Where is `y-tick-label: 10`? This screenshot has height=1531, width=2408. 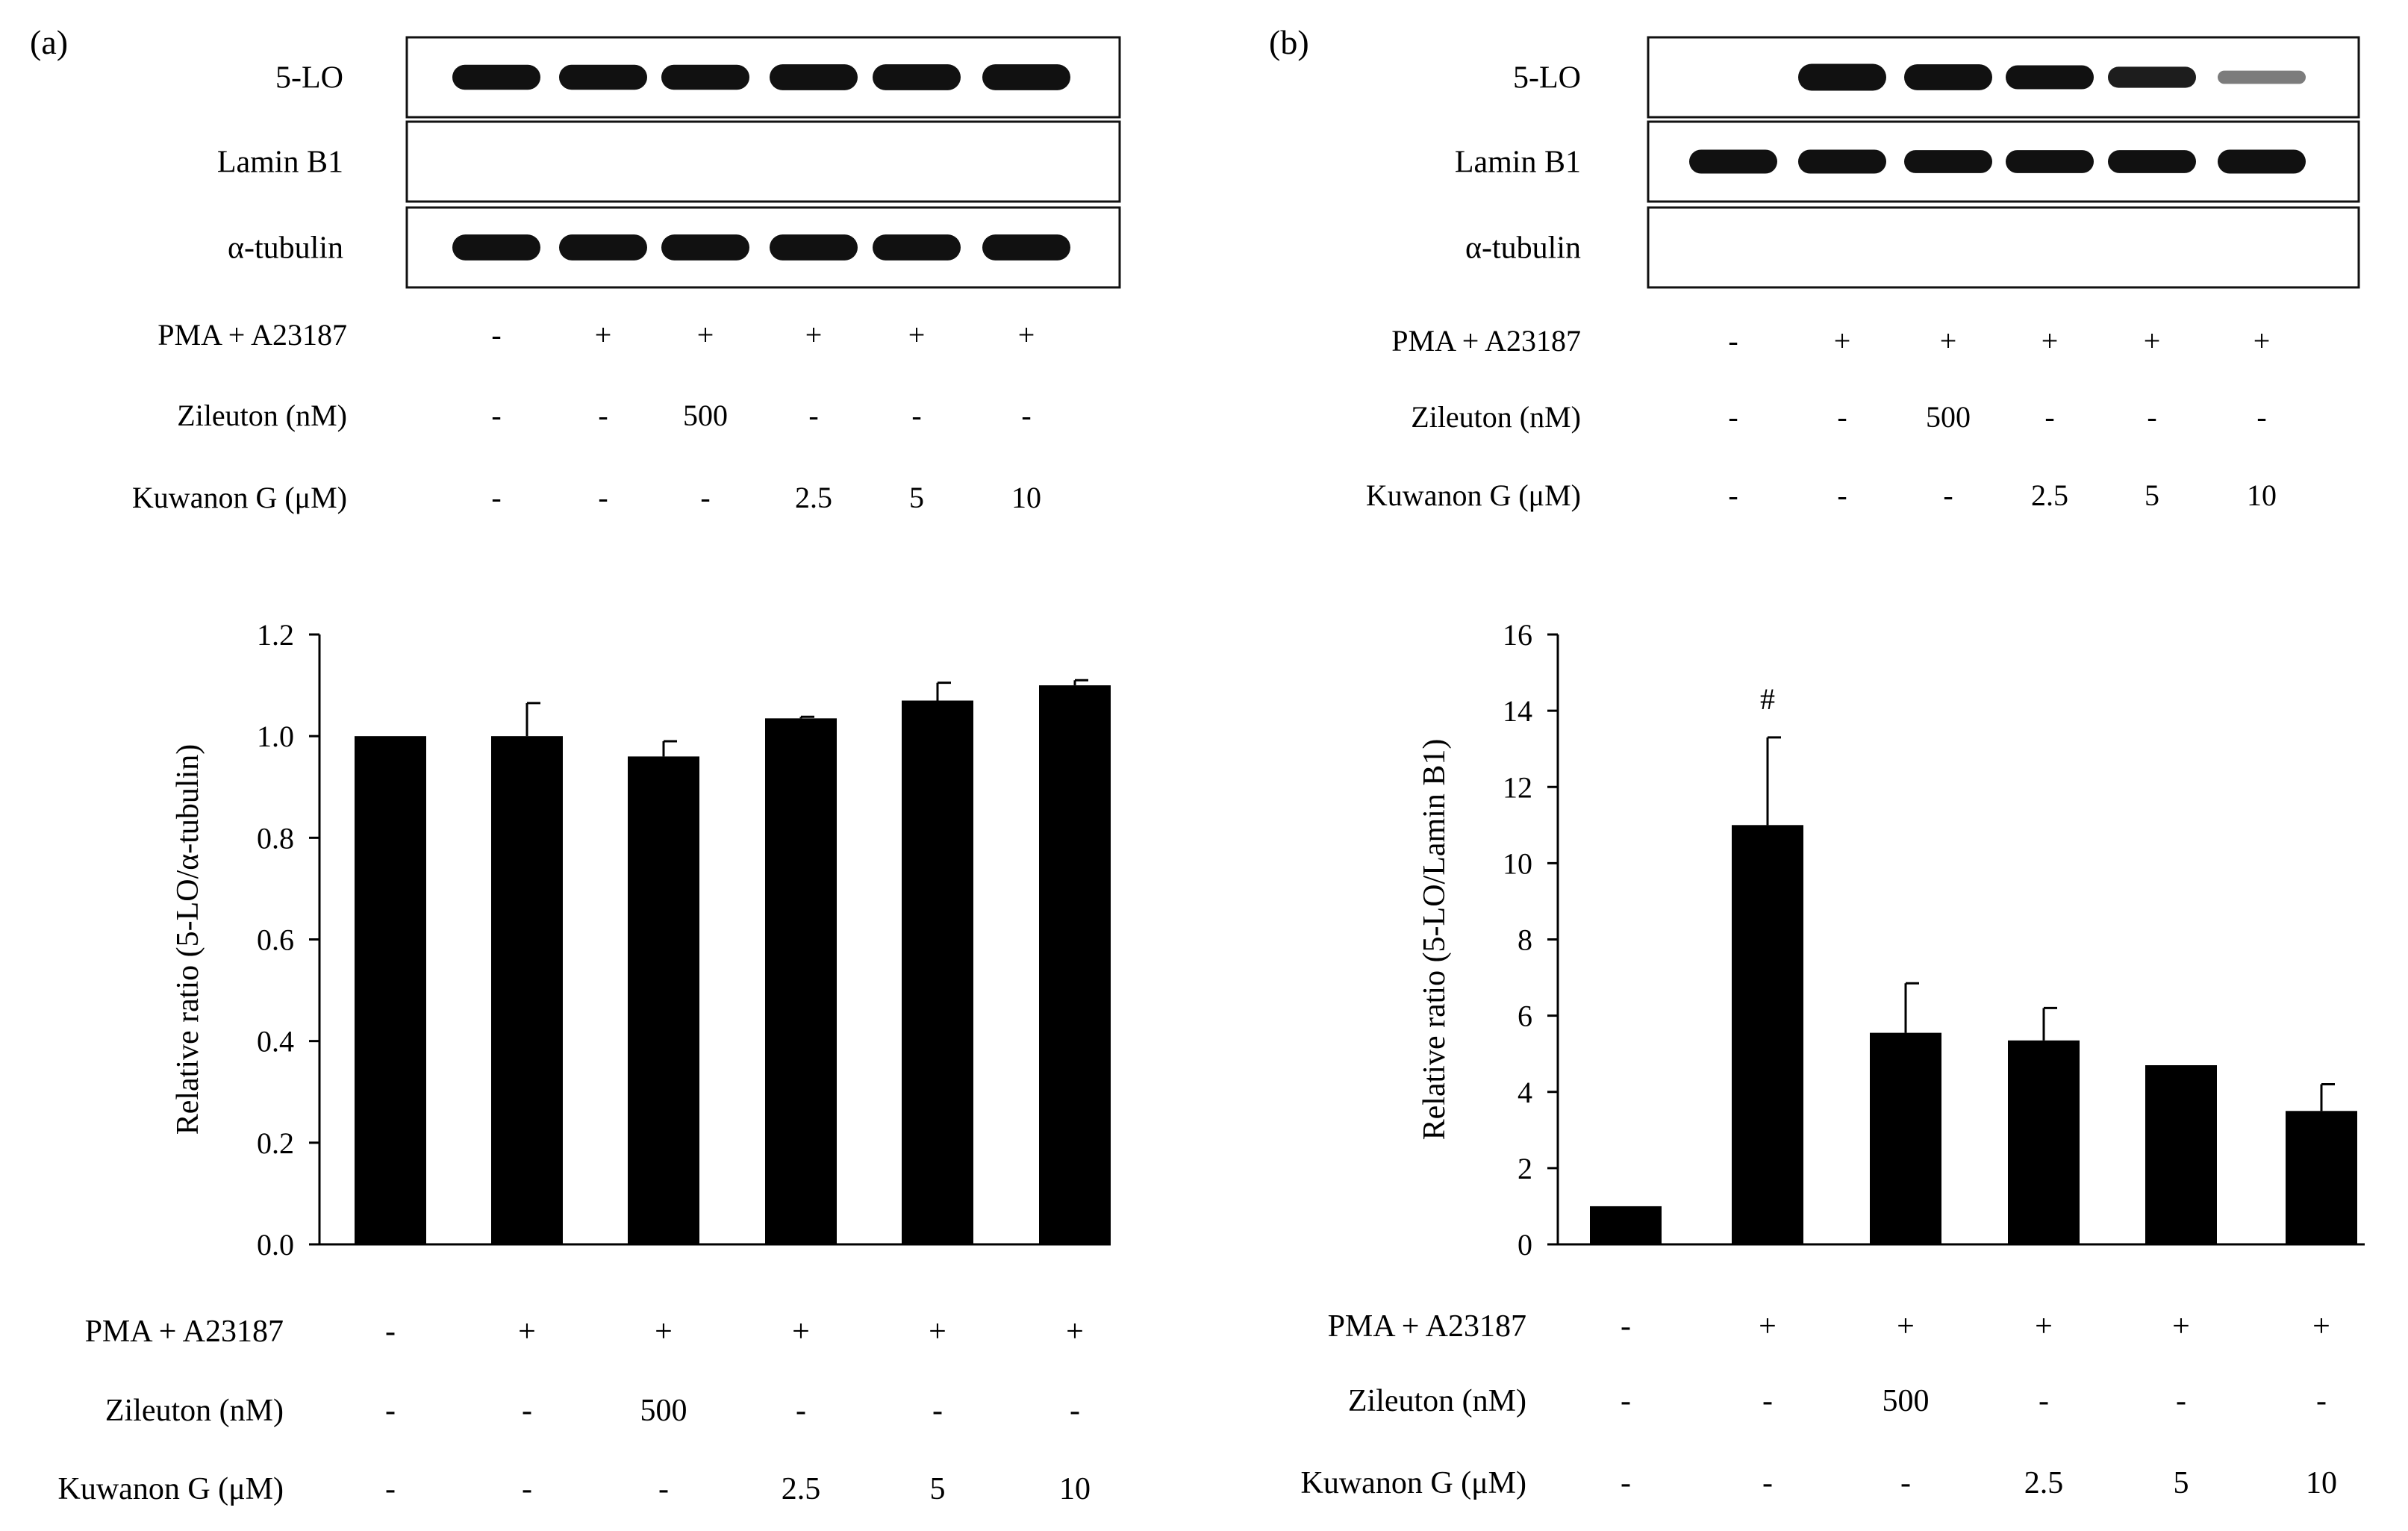
y-tick-label: 10 is located at coordinates (1517, 863).